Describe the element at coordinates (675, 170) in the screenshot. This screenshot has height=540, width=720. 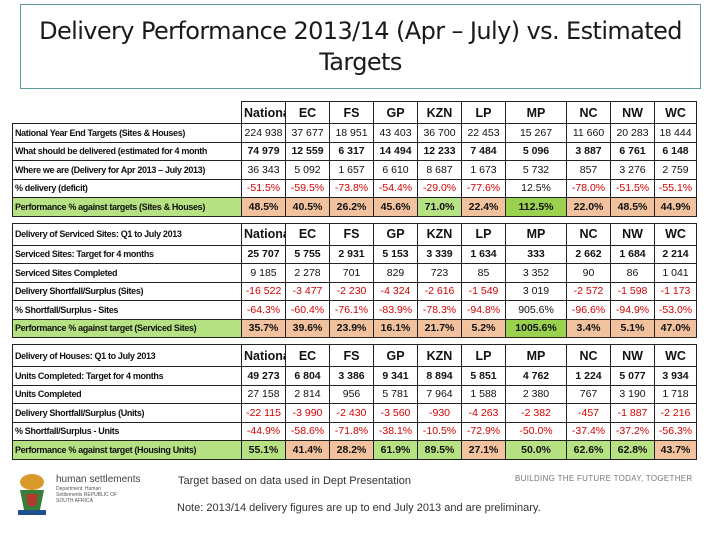
I see `cell-wc: 2 759` at that location.